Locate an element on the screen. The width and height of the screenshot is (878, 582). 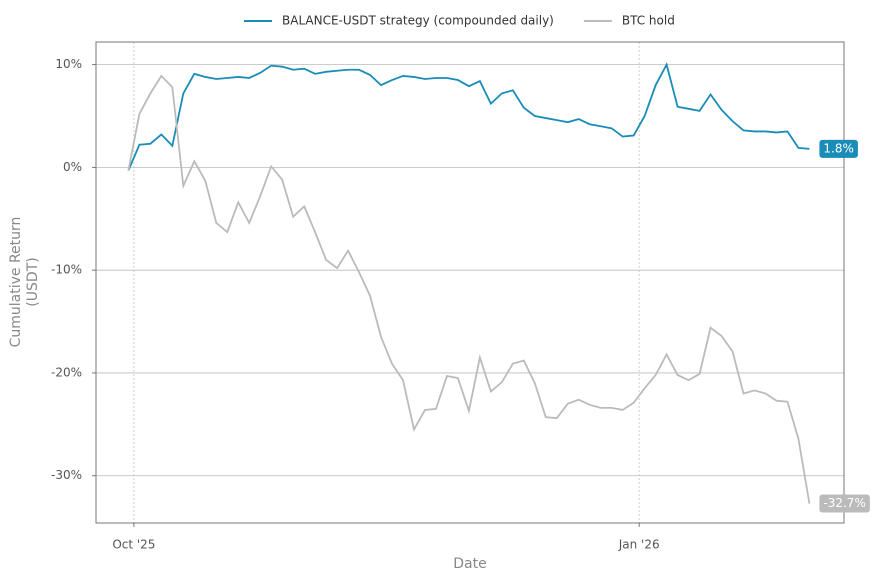
x-tick-label: Jan '26 is located at coordinates (639, 545).